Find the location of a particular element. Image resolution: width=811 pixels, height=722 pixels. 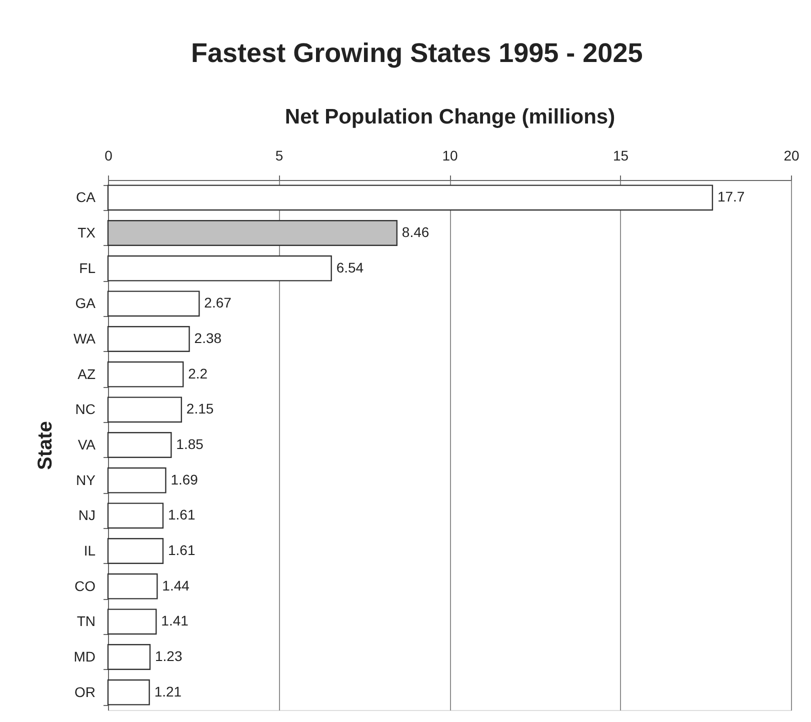

data-label: 1.69 is located at coordinates (184, 479).